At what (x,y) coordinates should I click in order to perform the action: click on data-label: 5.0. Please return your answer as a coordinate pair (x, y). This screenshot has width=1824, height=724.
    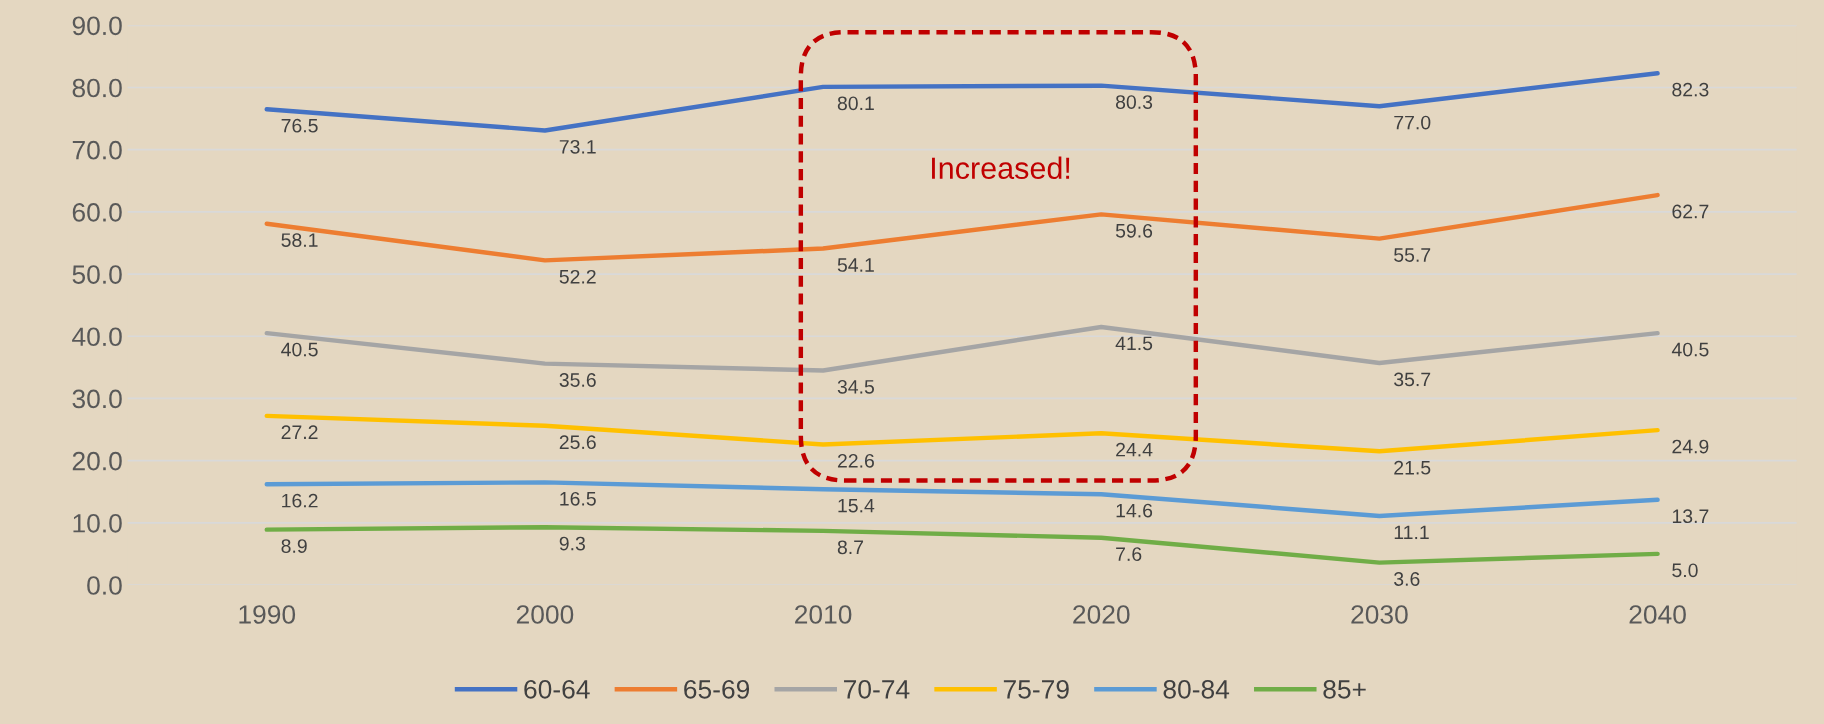
    Looking at the image, I should click on (1685, 570).